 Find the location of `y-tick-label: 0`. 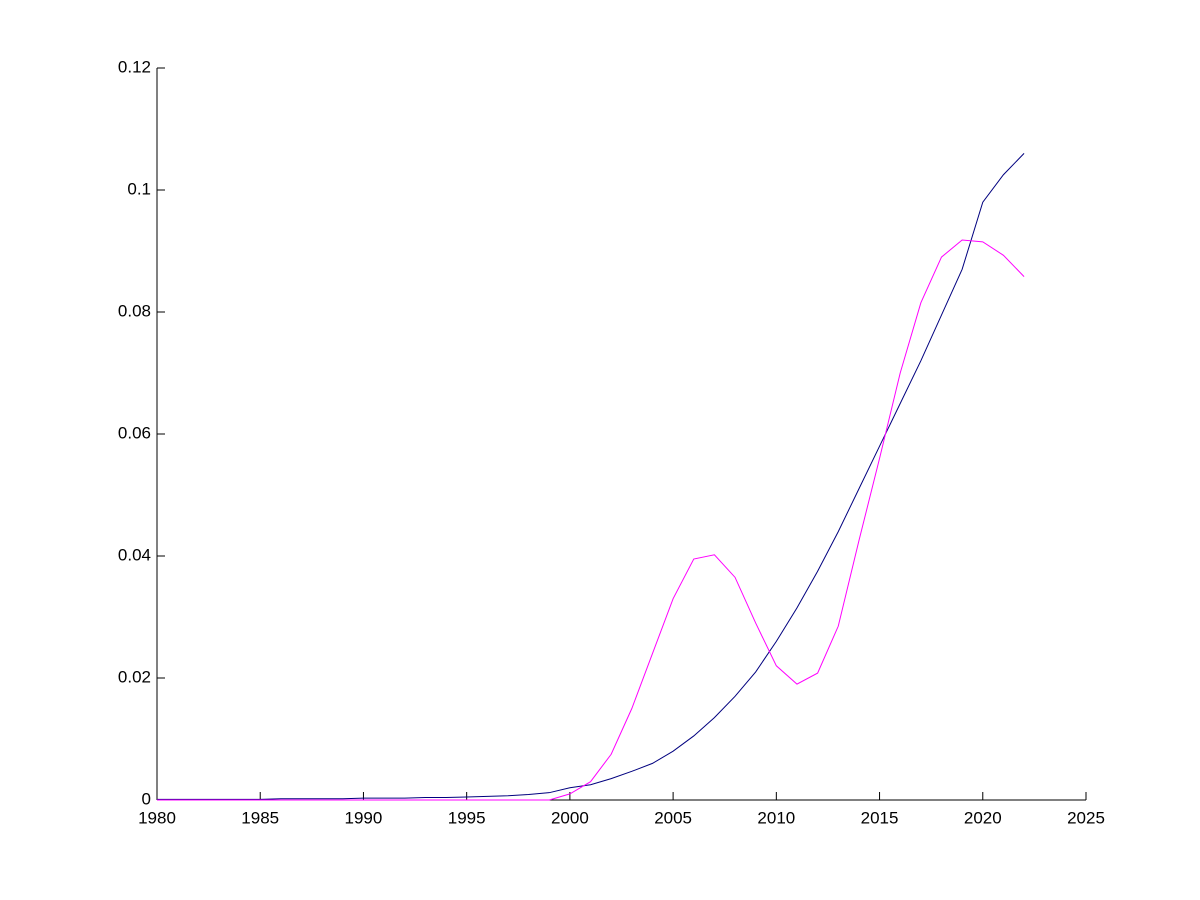

y-tick-label: 0 is located at coordinates (146, 798).